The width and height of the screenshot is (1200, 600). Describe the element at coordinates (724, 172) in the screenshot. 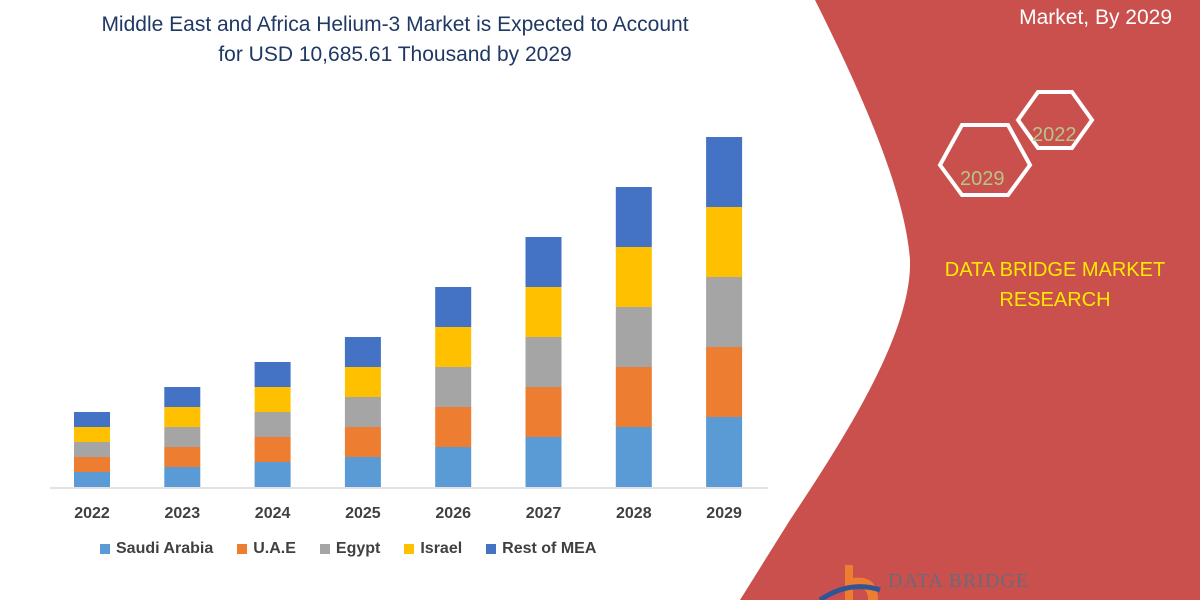

I see `bar-2029-rest-of-mea` at that location.